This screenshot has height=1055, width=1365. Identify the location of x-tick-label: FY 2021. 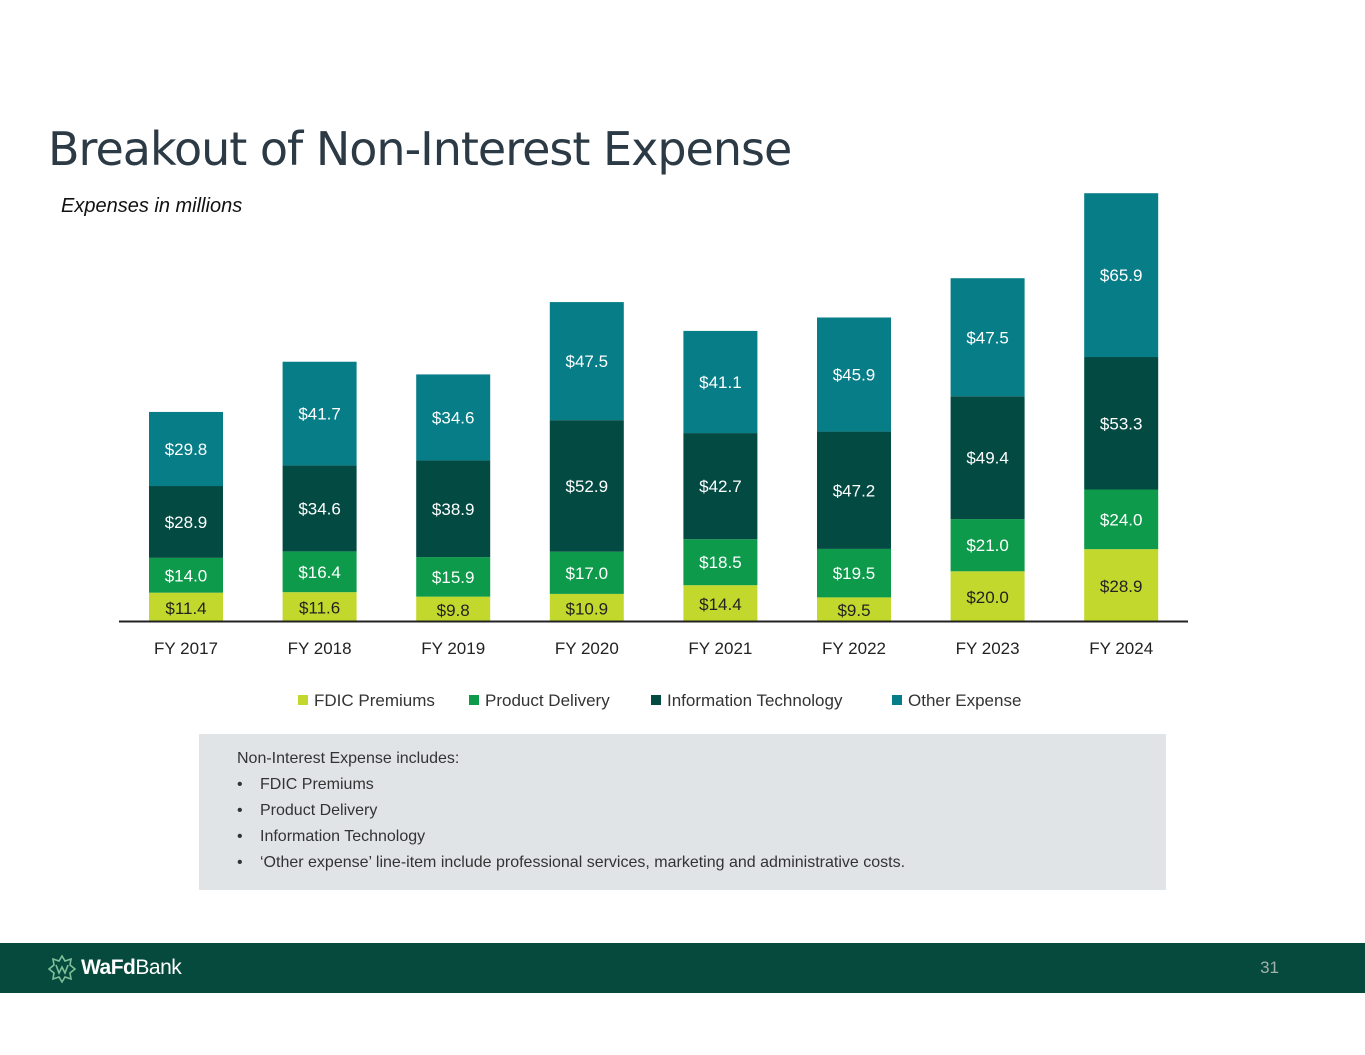
(720, 648).